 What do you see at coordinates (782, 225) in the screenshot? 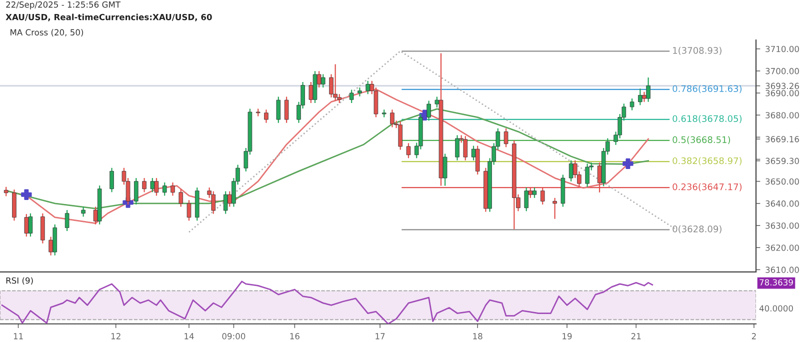
I see `y-tick-label: 3630.00` at bounding box center [782, 225].